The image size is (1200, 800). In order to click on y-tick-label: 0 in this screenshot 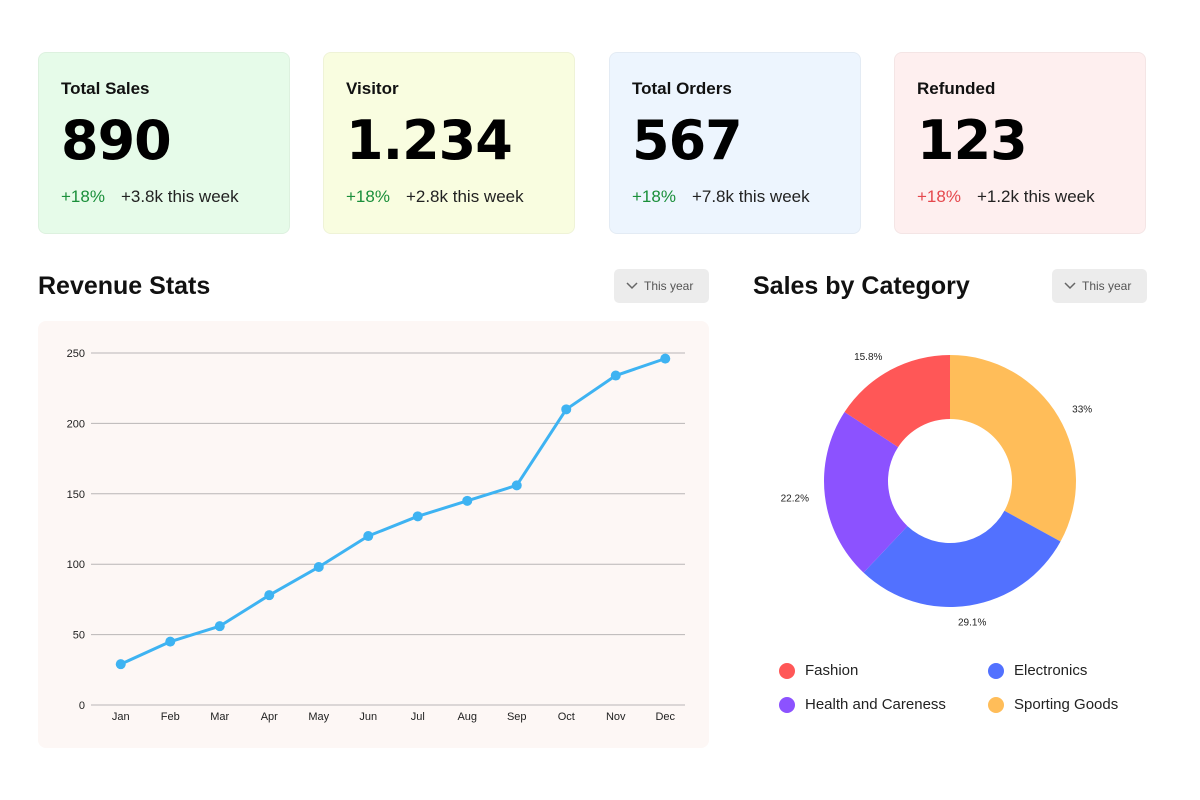, I will do `click(82, 706)`.